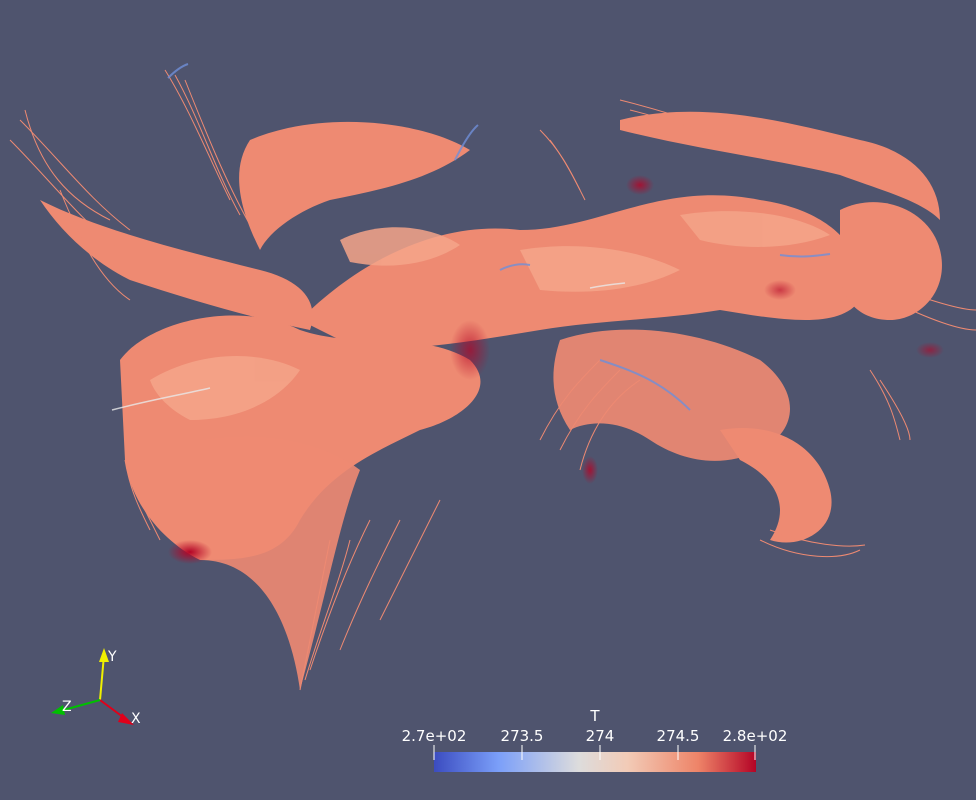 This screenshot has width=976, height=800. What do you see at coordinates (522, 736) in the screenshot?
I see `color-bar-tick-label: 273.5` at bounding box center [522, 736].